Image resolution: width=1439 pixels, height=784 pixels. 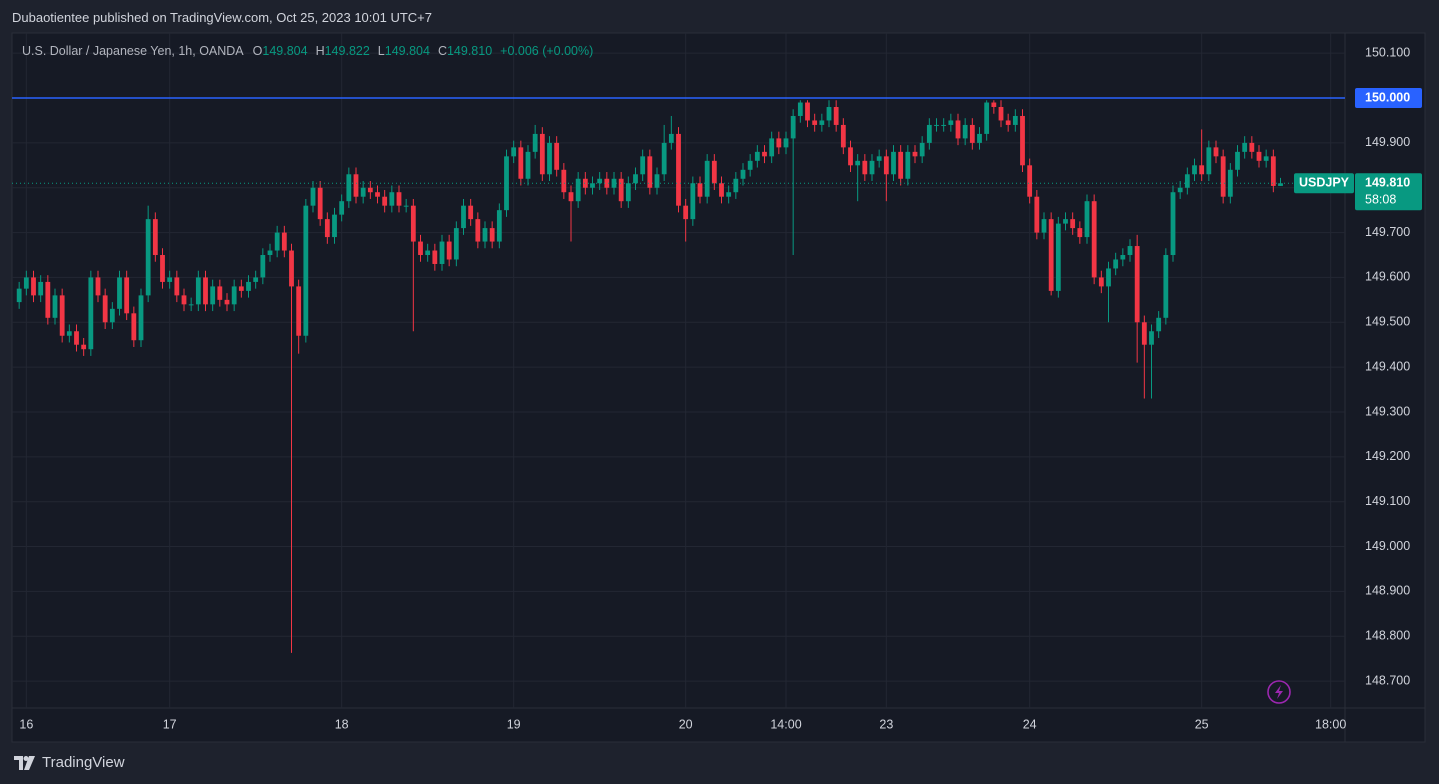 What do you see at coordinates (1387, 501) in the screenshot?
I see `y-tick-label: 149.100` at bounding box center [1387, 501].